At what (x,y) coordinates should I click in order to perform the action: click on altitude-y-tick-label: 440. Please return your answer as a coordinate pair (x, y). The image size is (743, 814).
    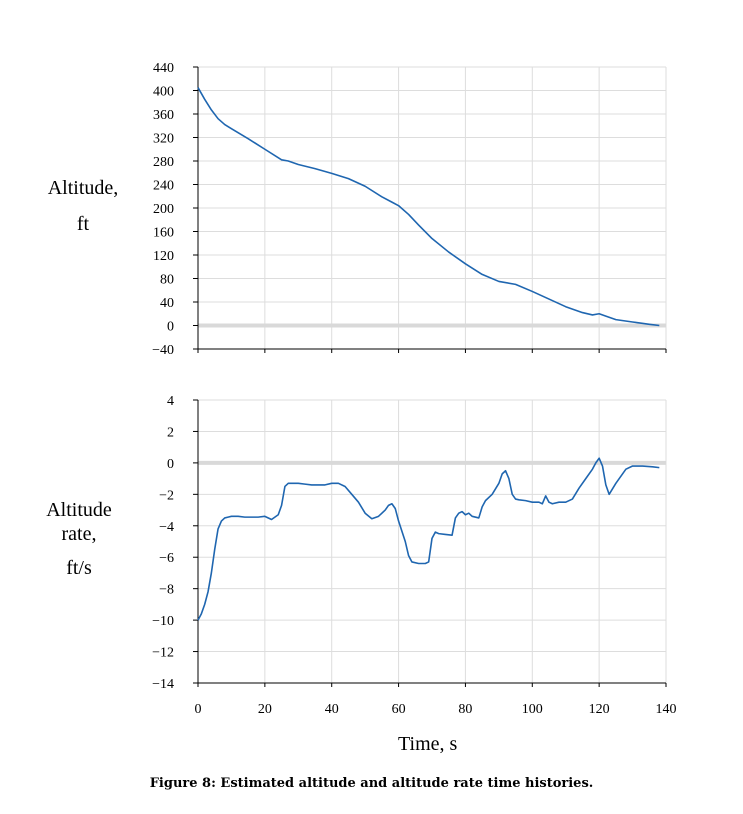
    Looking at the image, I should click on (163, 68).